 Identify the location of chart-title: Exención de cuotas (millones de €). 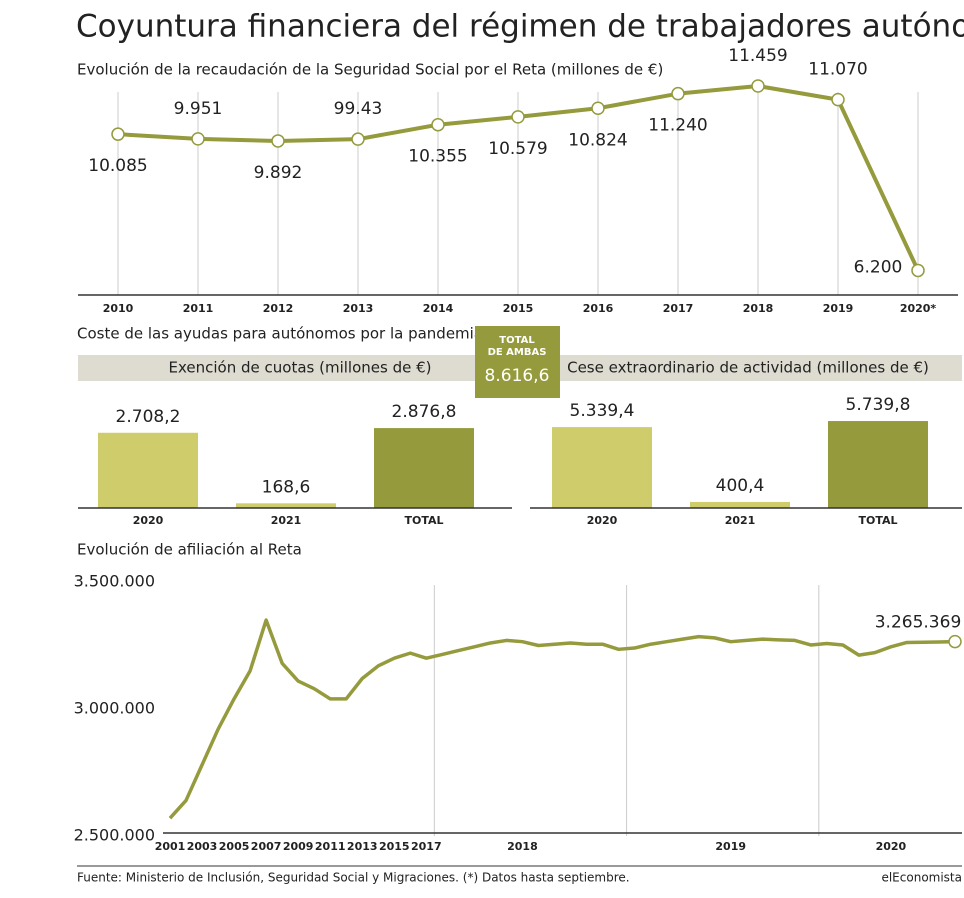
(300, 368).